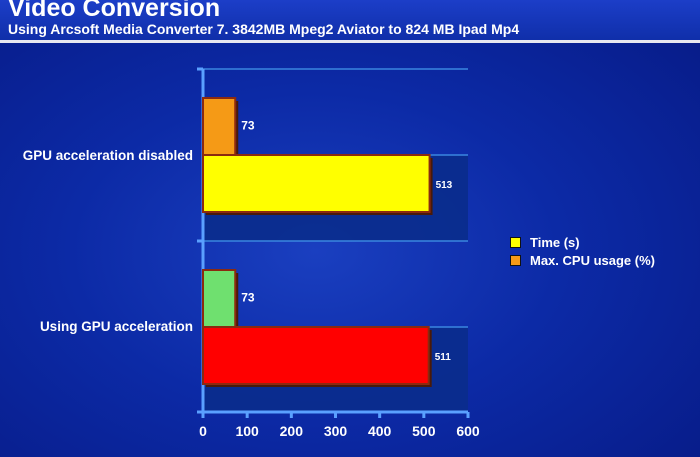 The width and height of the screenshot is (700, 457). What do you see at coordinates (468, 431) in the screenshot?
I see `x-tick-label: 600` at bounding box center [468, 431].